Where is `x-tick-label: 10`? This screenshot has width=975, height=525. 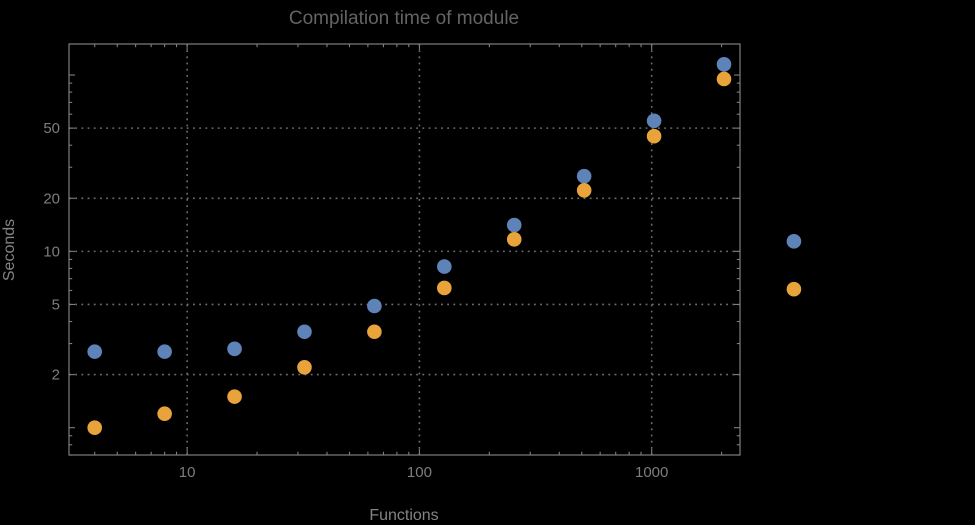 x-tick-label: 10 is located at coordinates (187, 472).